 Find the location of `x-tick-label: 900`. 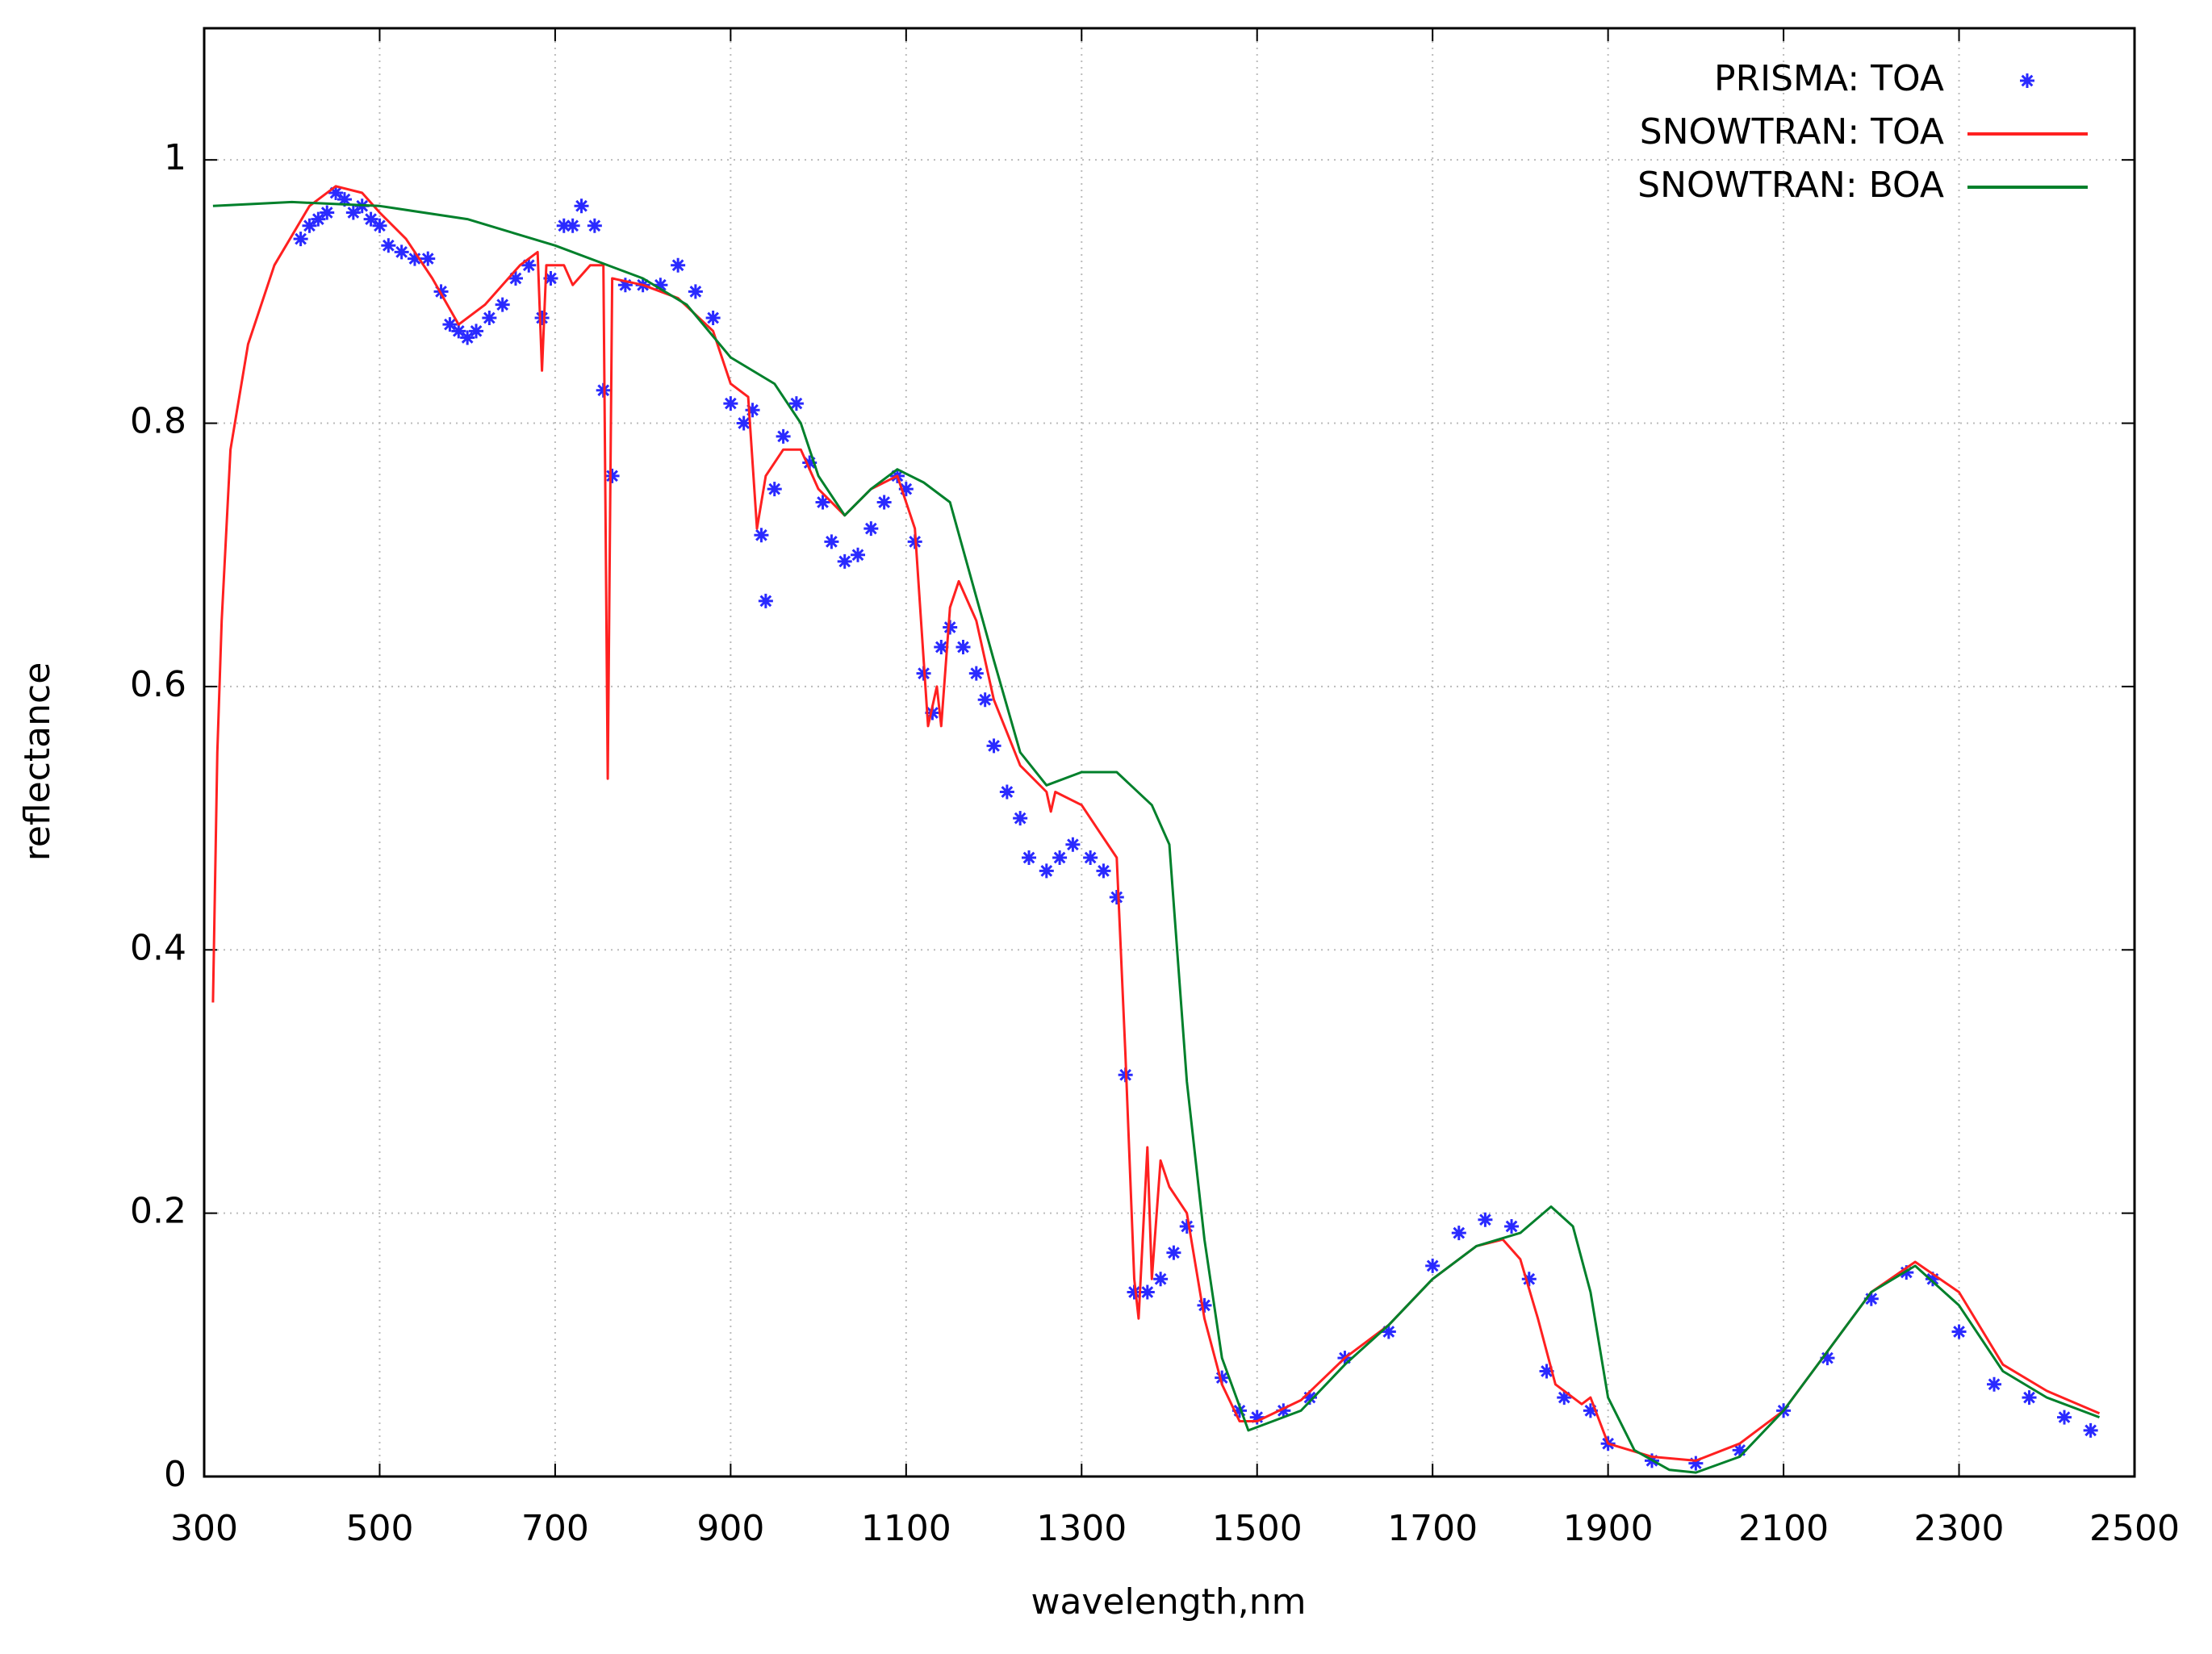

x-tick-label: 900 is located at coordinates (730, 1528).